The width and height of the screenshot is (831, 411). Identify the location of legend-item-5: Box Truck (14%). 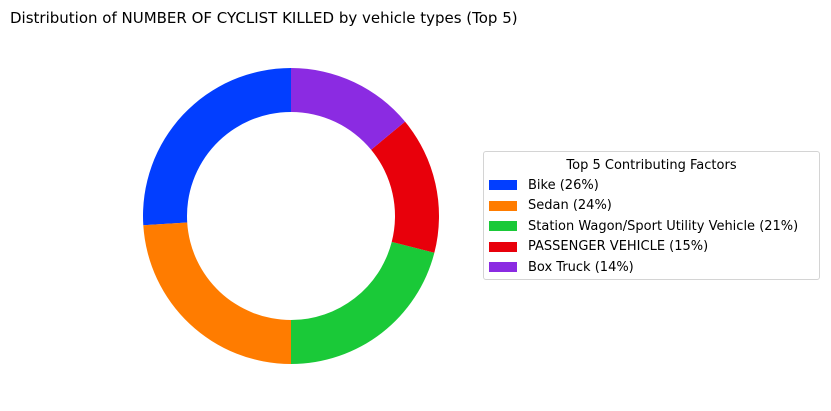
(651, 267).